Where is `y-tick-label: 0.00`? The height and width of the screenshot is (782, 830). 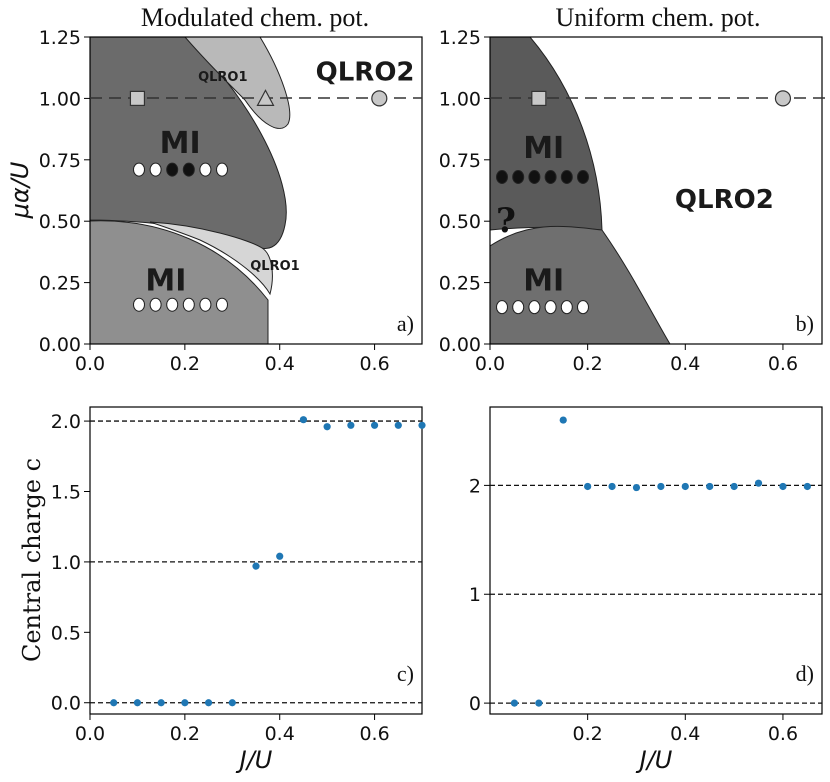
y-tick-label: 0.00 is located at coordinates (60, 345).